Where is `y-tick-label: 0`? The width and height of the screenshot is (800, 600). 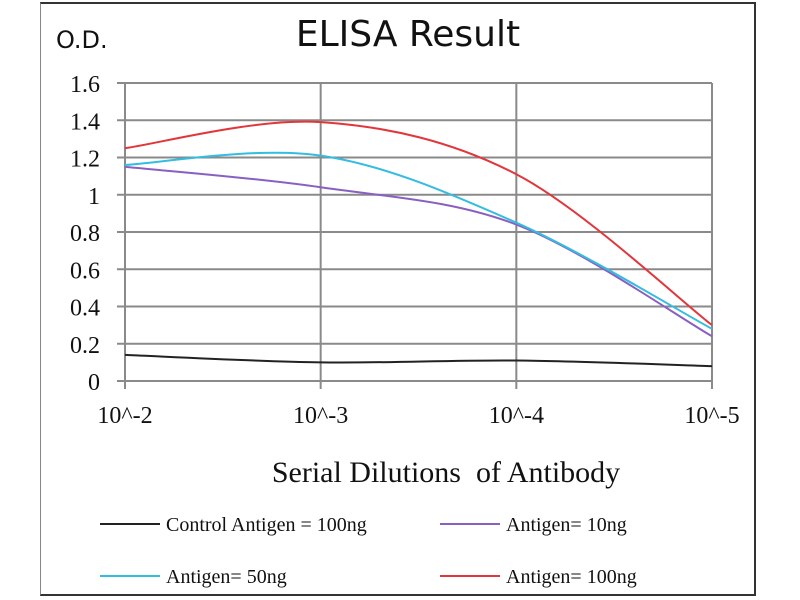
y-tick-label: 0 is located at coordinates (94, 383).